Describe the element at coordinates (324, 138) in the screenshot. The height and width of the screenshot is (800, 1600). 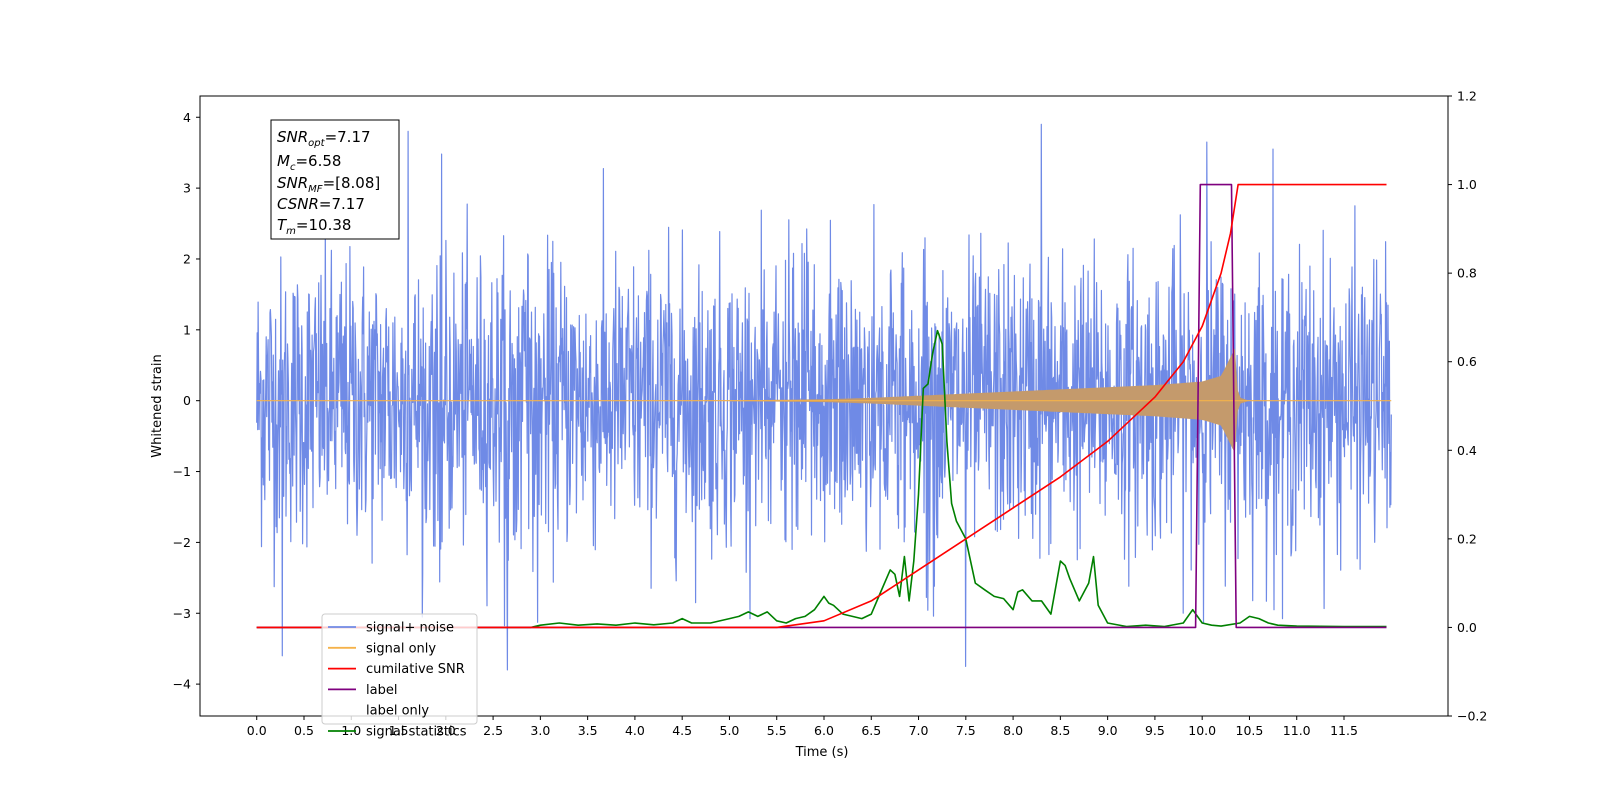
I see `info-snr-opt: SNRopt=7.17` at that location.